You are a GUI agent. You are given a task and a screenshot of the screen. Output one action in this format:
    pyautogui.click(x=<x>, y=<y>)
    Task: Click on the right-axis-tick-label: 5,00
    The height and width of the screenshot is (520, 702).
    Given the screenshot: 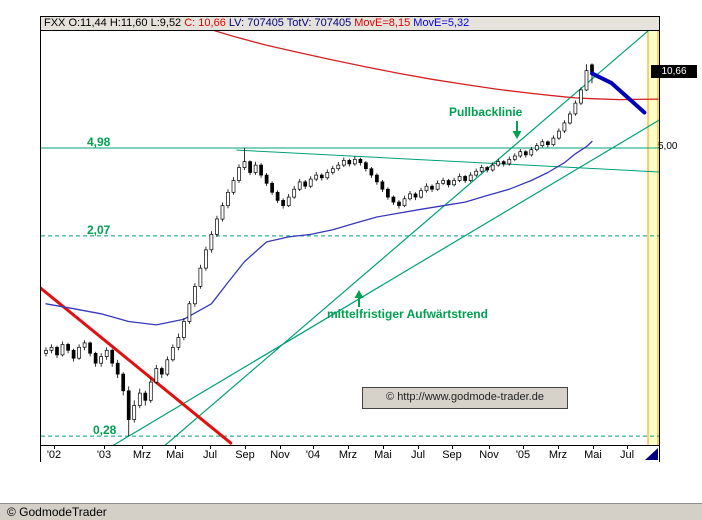 What is the action you would take?
    pyautogui.click(x=668, y=146)
    